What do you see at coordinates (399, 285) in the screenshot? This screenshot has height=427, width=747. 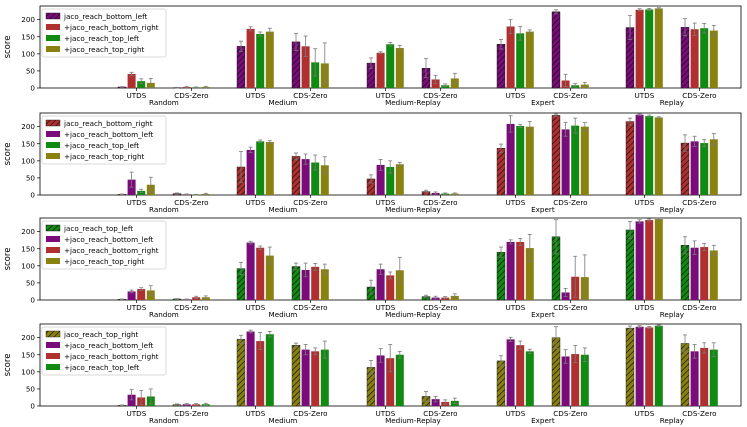 I see `bar-medium-replay-utds-jaco_reach_top_right` at bounding box center [399, 285].